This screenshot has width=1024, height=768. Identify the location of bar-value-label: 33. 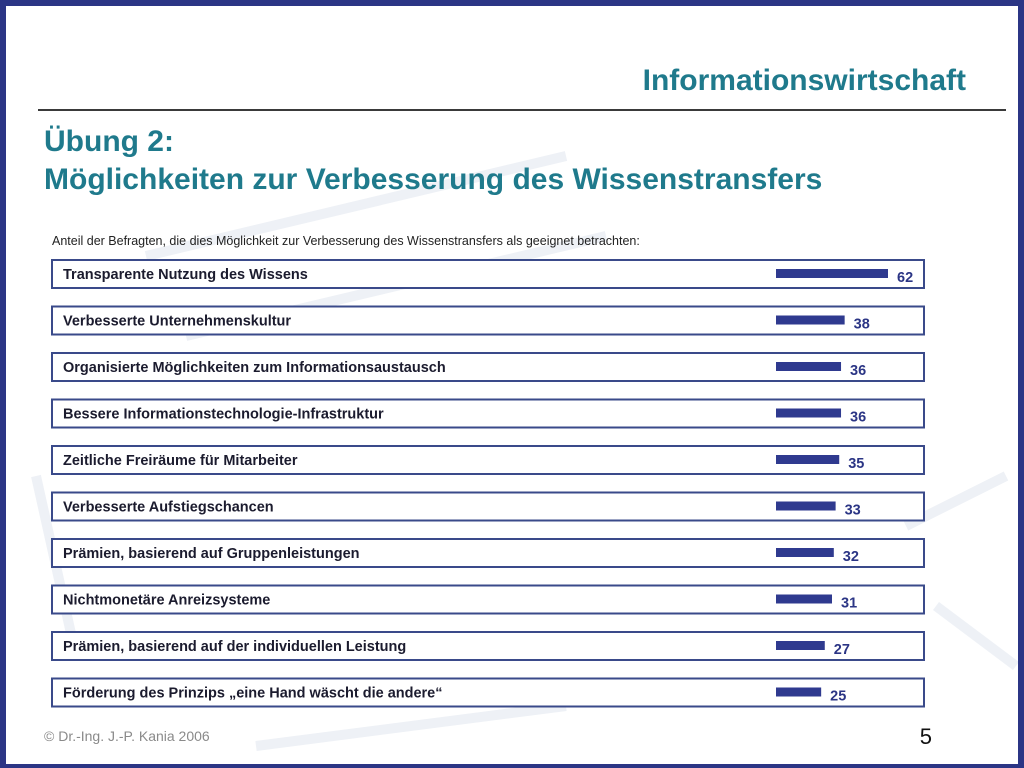
(853, 511).